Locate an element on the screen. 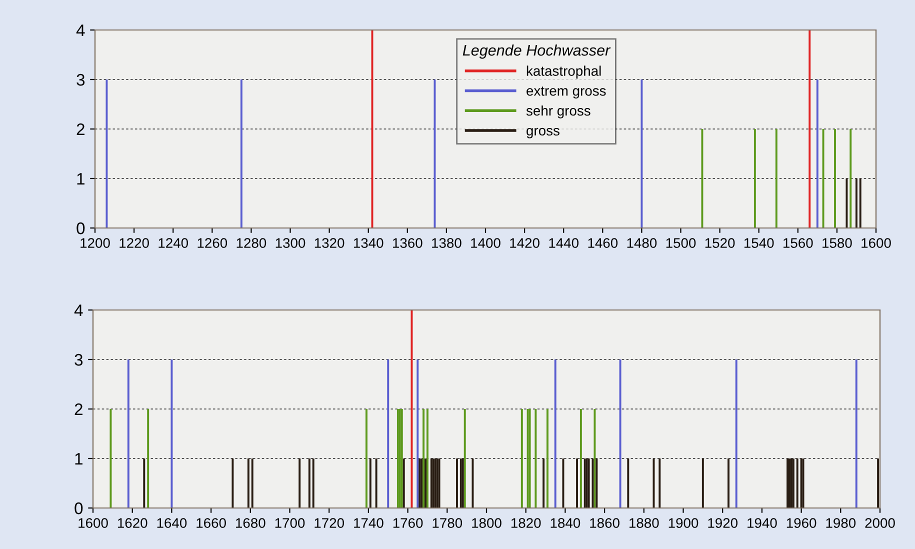  x-tick-label: 1860 is located at coordinates (605, 523).